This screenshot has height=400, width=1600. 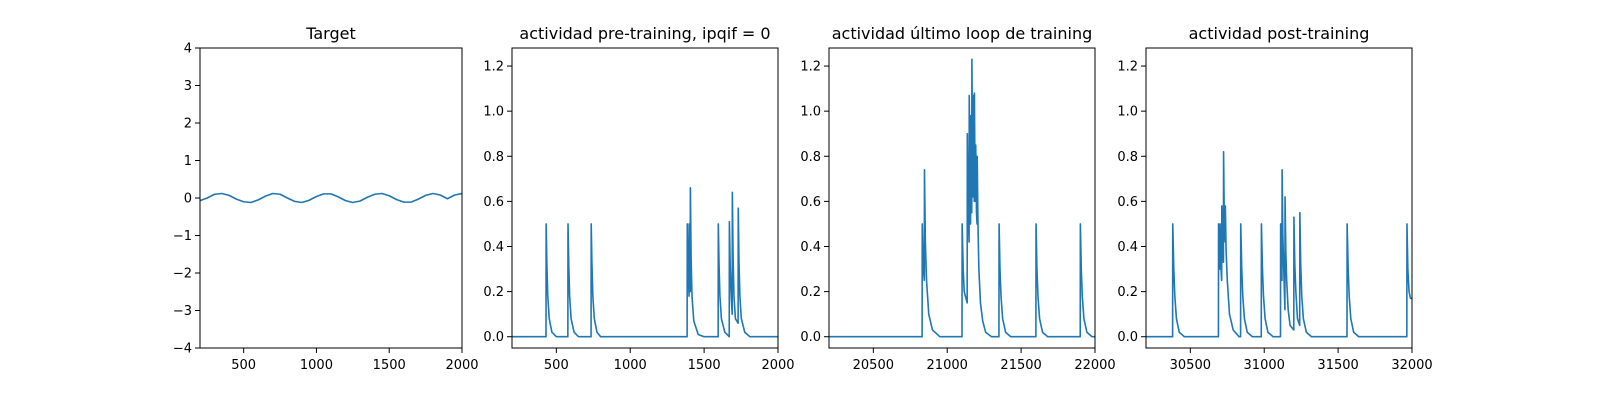 What do you see at coordinates (1020, 365) in the screenshot?
I see `x-tick-label: 21500` at bounding box center [1020, 365].